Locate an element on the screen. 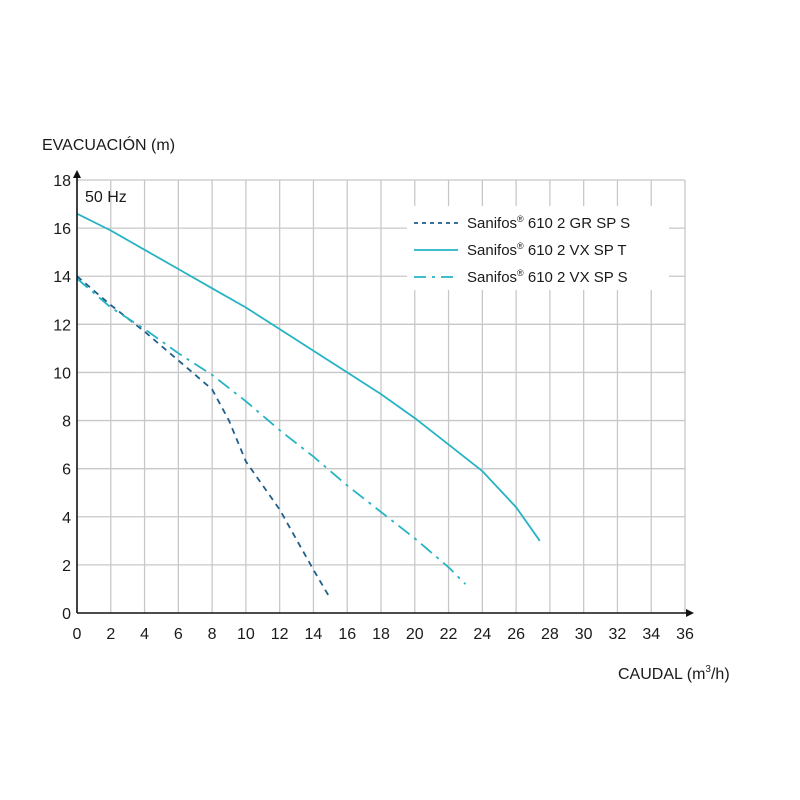 The image size is (800, 800). x-tick-label-12: 12 is located at coordinates (280, 634).